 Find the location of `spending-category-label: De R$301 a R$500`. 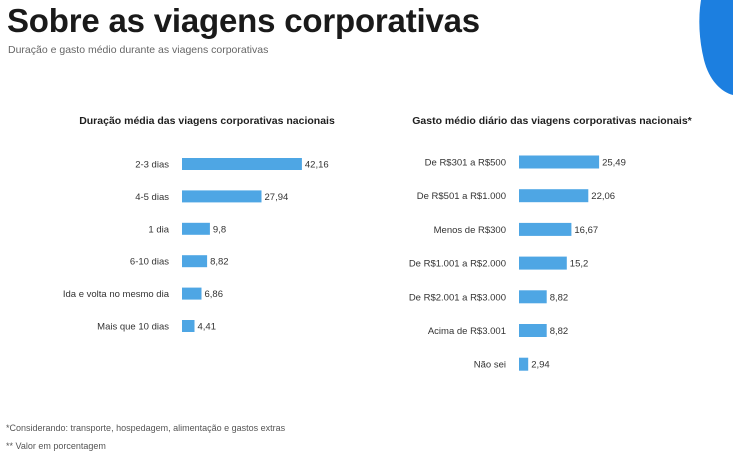

spending-category-label: De R$301 a R$500 is located at coordinates (465, 163).